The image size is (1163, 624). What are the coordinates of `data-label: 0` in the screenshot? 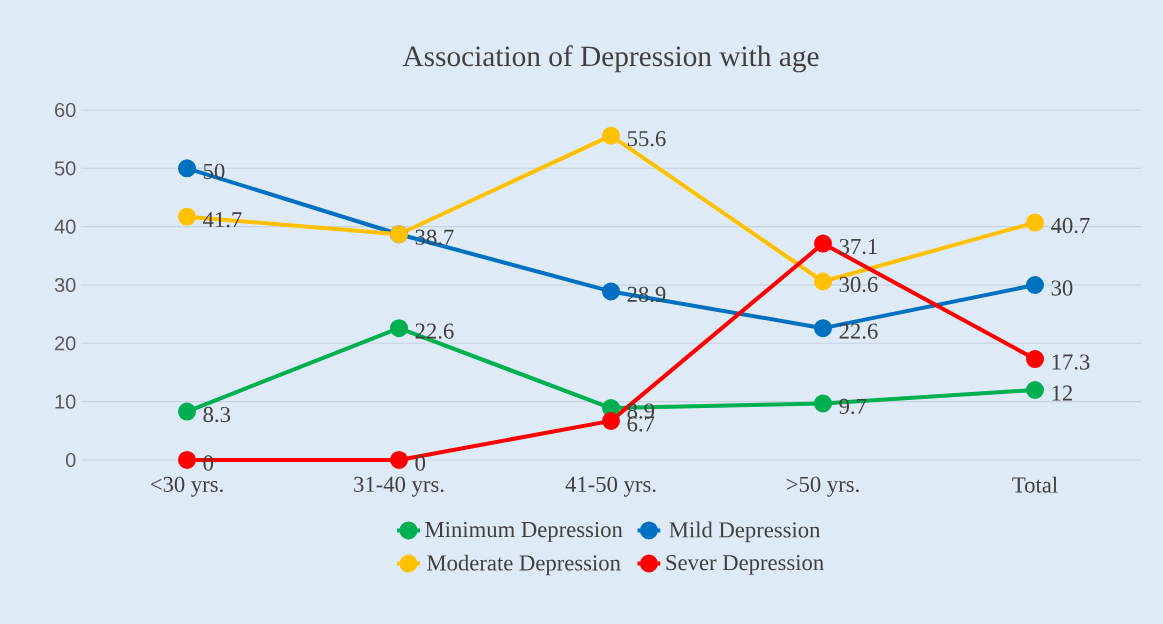 It's located at (420, 463).